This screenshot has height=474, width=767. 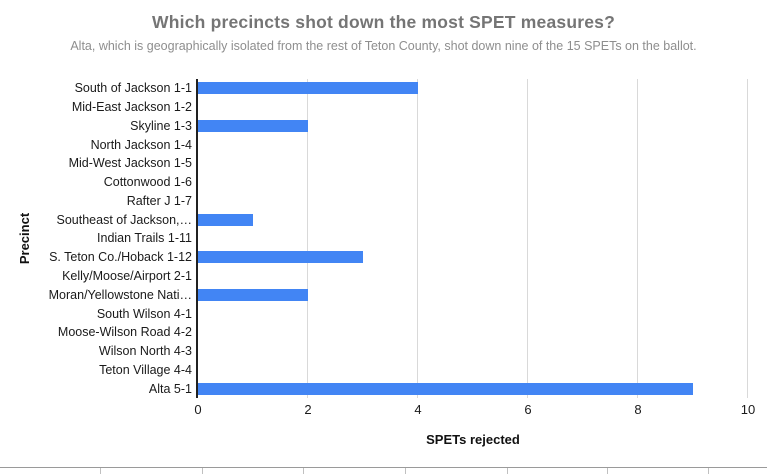 What do you see at coordinates (170, 388) in the screenshot?
I see `category-label: Alta 5-1` at bounding box center [170, 388].